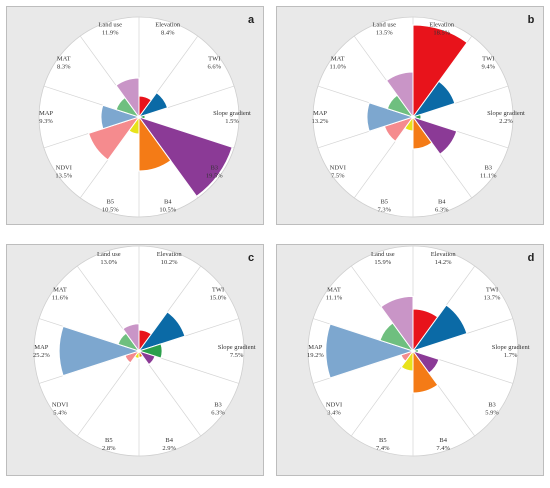  I want to click on value-label: 1.5%, so click(232, 121).